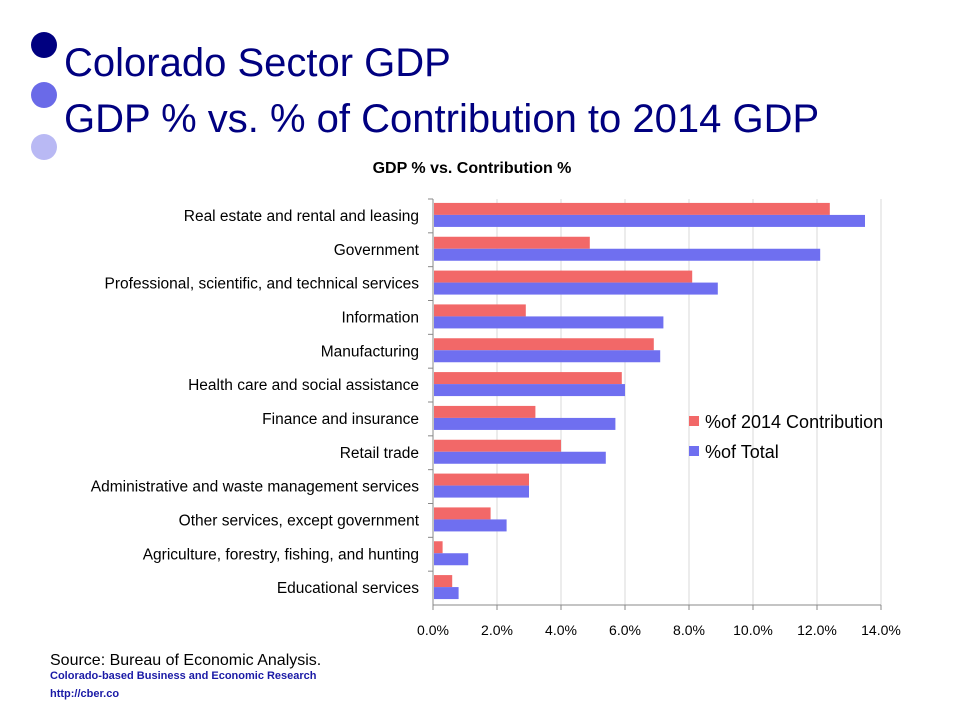 This screenshot has height=720, width=960. Describe the element at coordinates (881, 630) in the screenshot. I see `x-tick-label: 14.0%` at that location.